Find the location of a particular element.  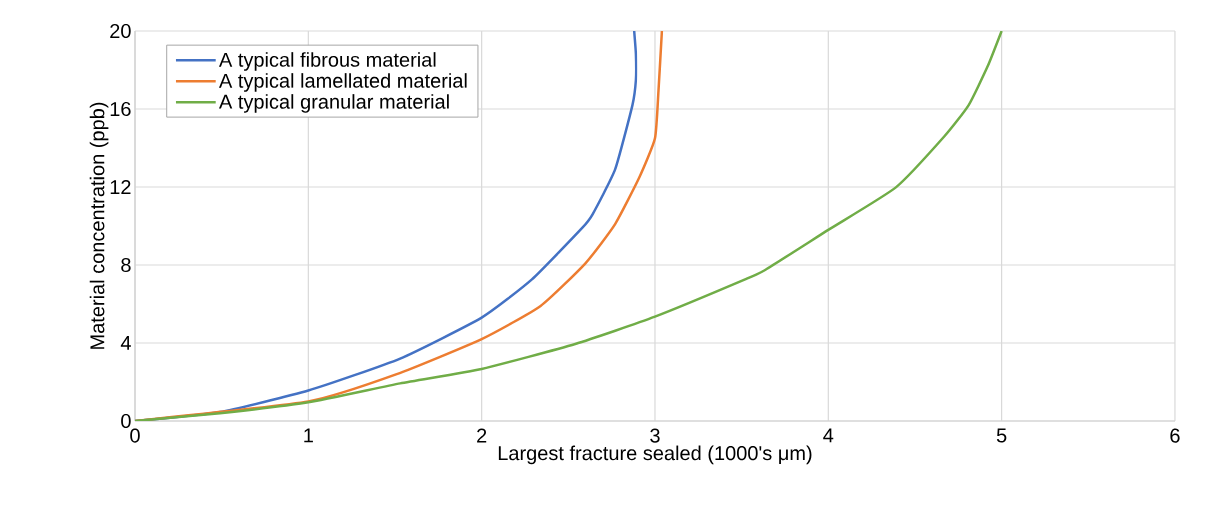

y-tick-label: 16 is located at coordinates (120, 109).